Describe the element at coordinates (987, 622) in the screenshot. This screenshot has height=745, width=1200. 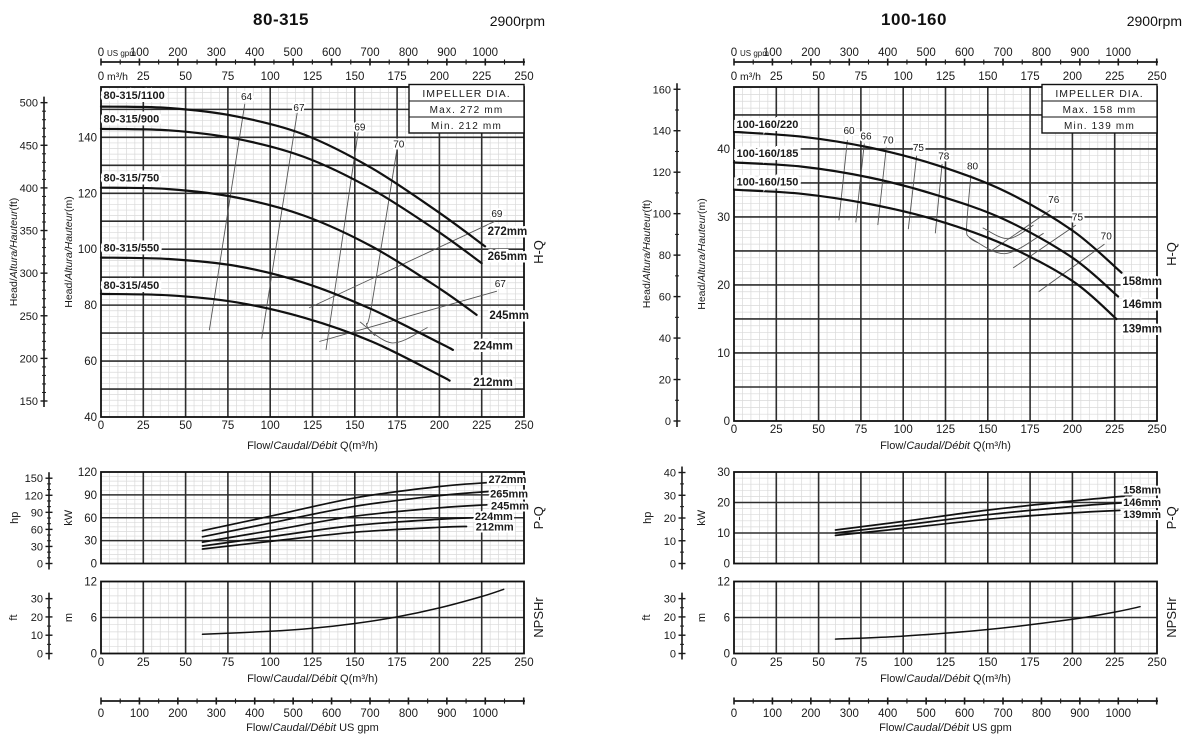
I see `npsh-curve` at that location.